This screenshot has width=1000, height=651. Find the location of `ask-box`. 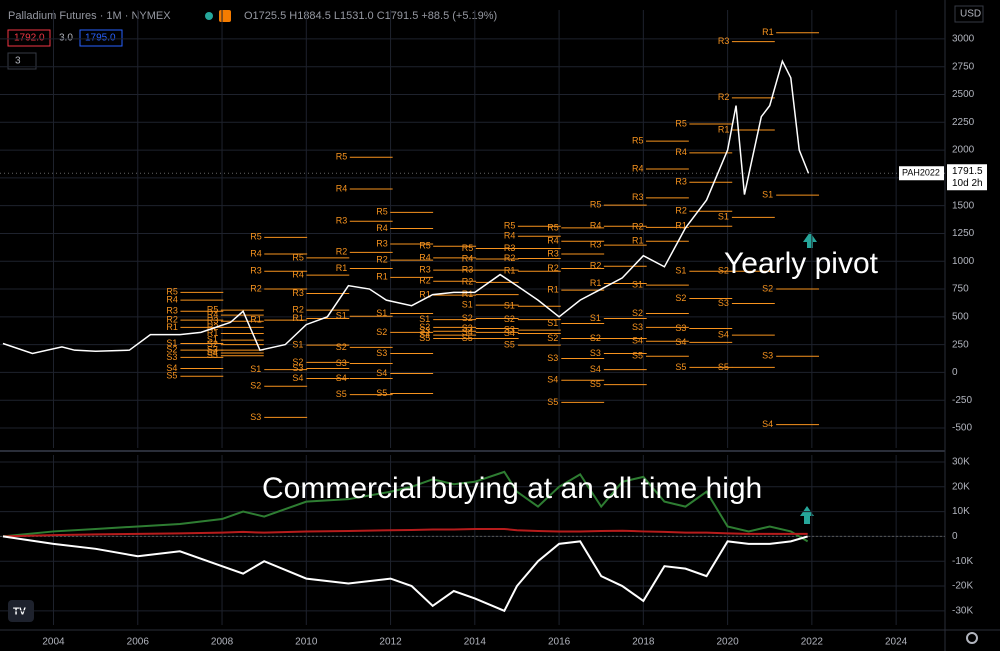

ask-box is located at coordinates (101, 38).